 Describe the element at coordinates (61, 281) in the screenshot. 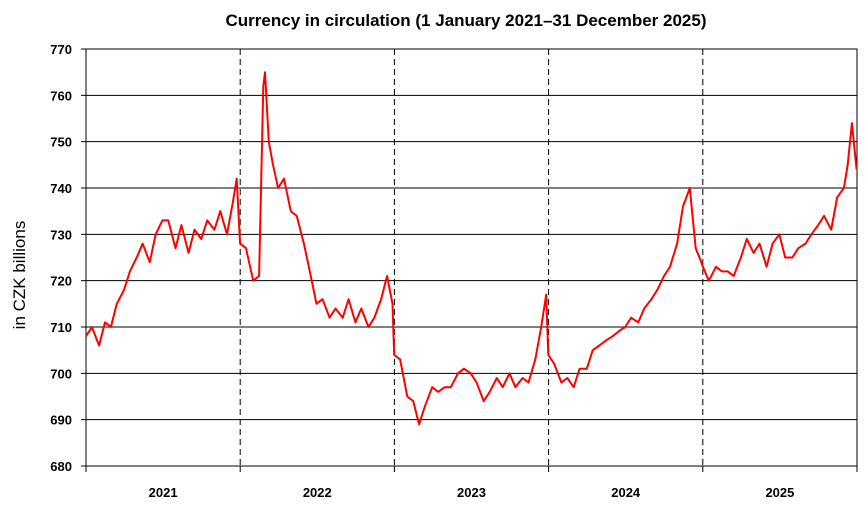

I see `y-tick-label: 720` at that location.